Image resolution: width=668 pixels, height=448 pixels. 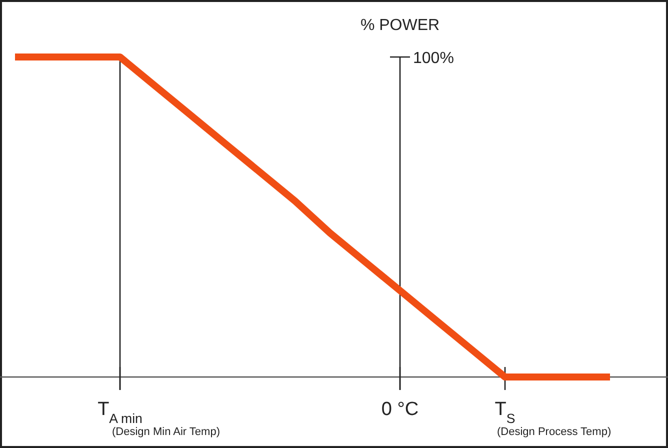 I want to click on annotation: 100%, so click(x=433, y=58).